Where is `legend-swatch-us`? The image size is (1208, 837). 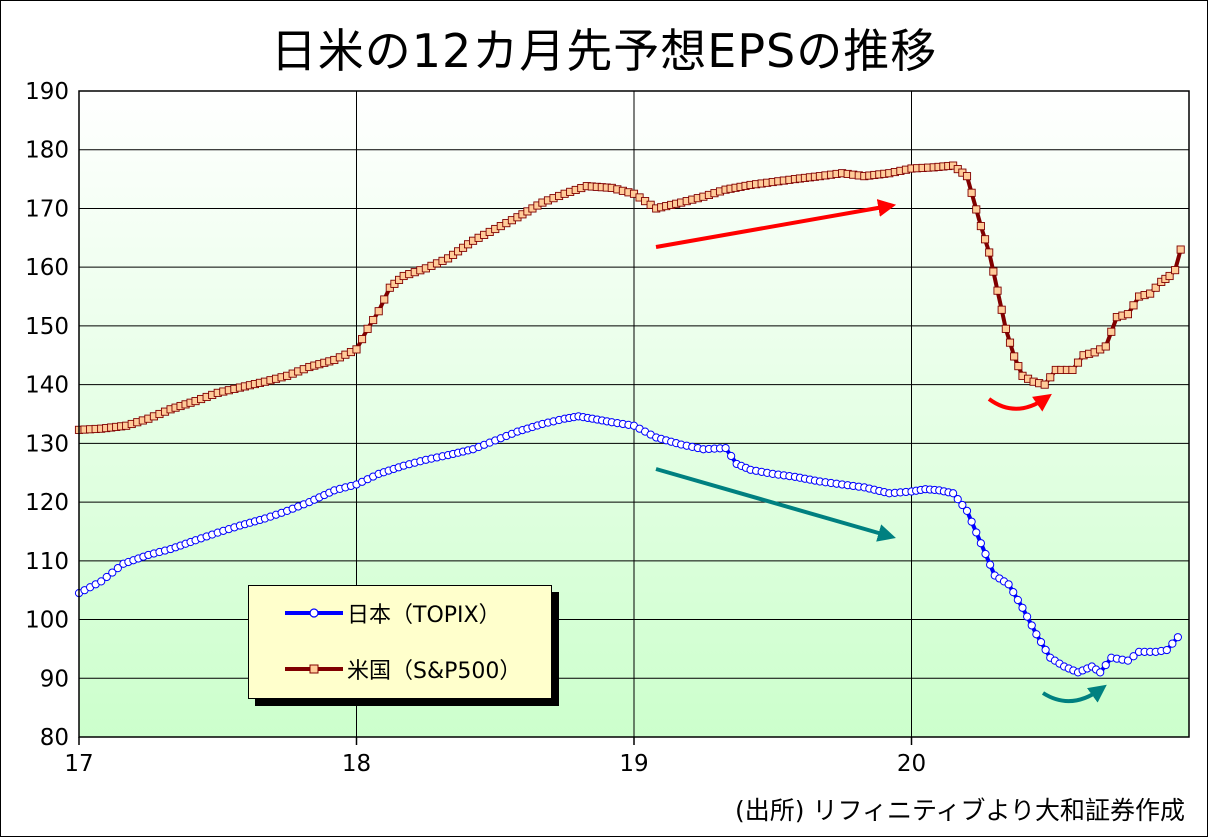
legend-swatch-us is located at coordinates (314, 669).